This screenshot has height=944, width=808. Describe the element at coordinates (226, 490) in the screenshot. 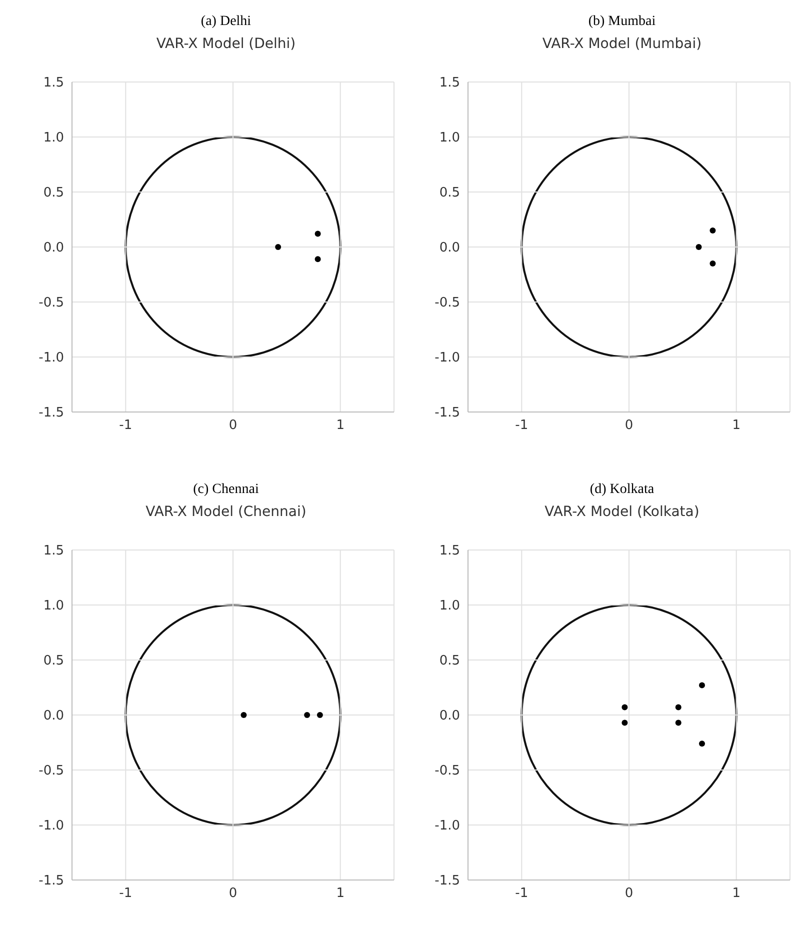

I see `chart-title: (c) Chennai` at that location.